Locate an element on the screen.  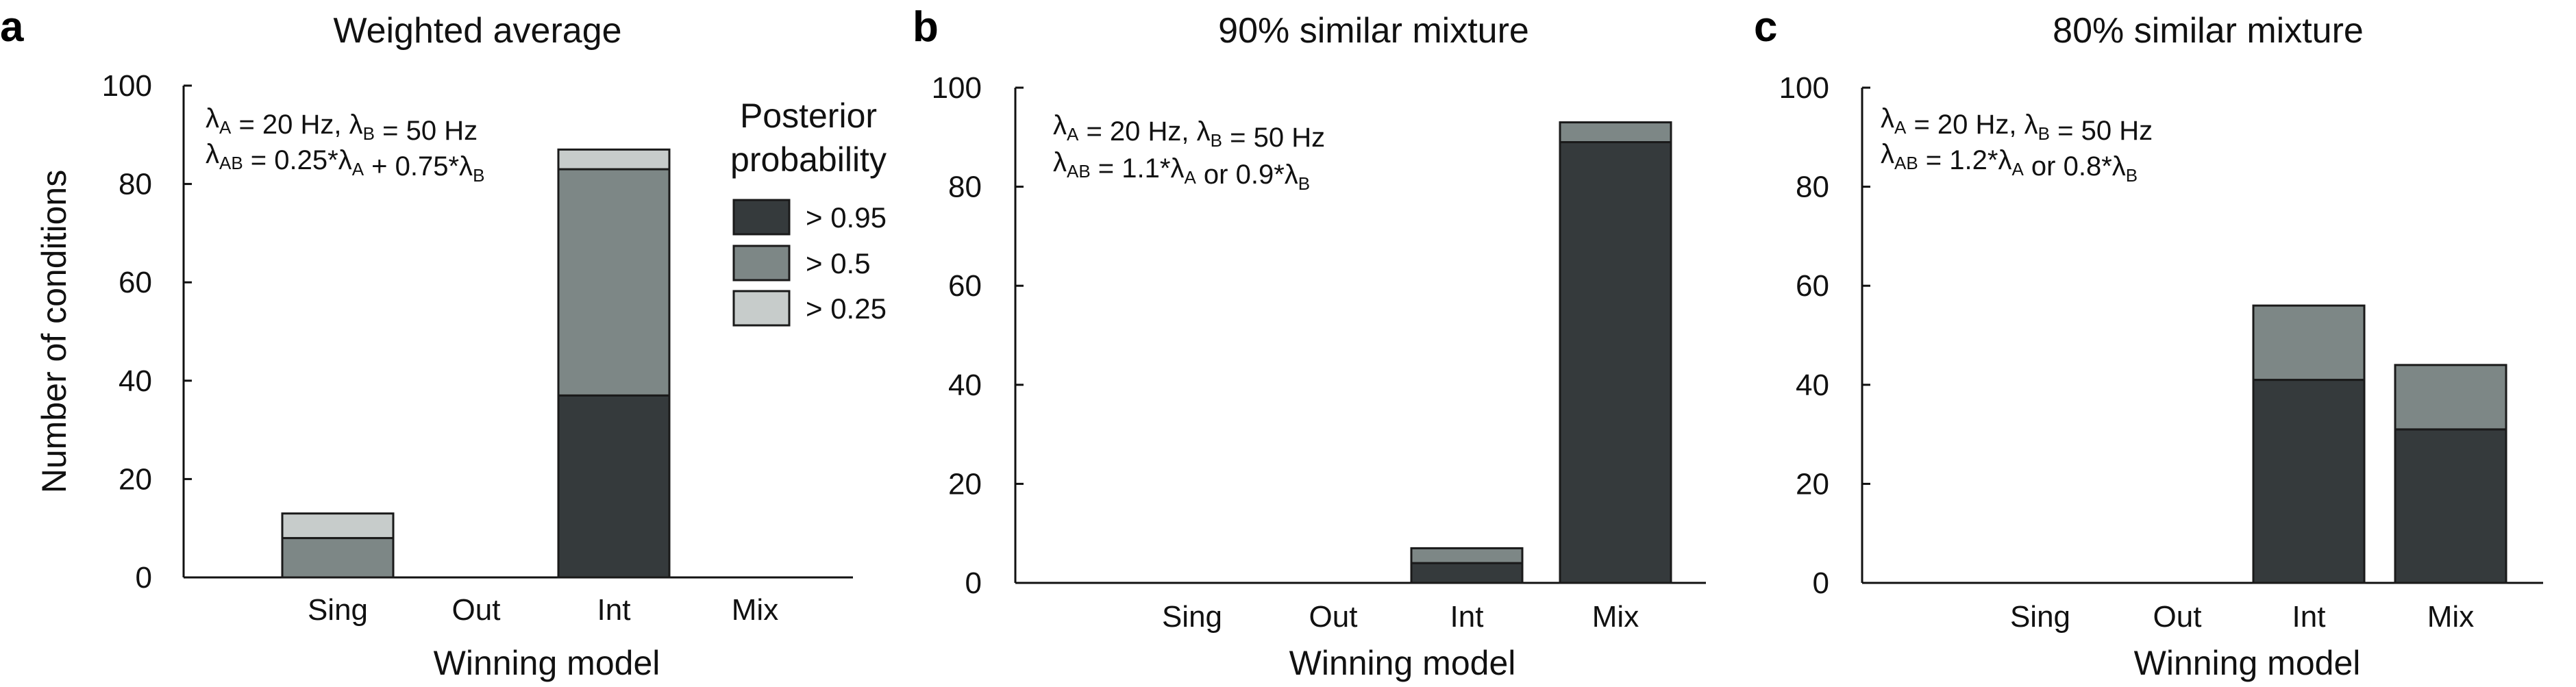
legend-label: > 0.5 is located at coordinates (838, 263).